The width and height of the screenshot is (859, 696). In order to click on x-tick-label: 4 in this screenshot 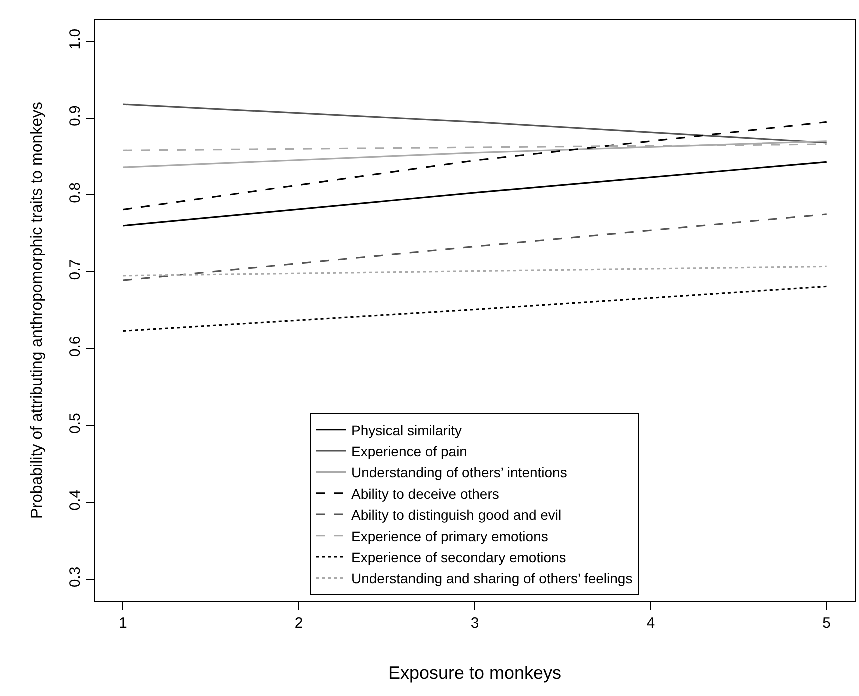, I will do `click(651, 623)`.